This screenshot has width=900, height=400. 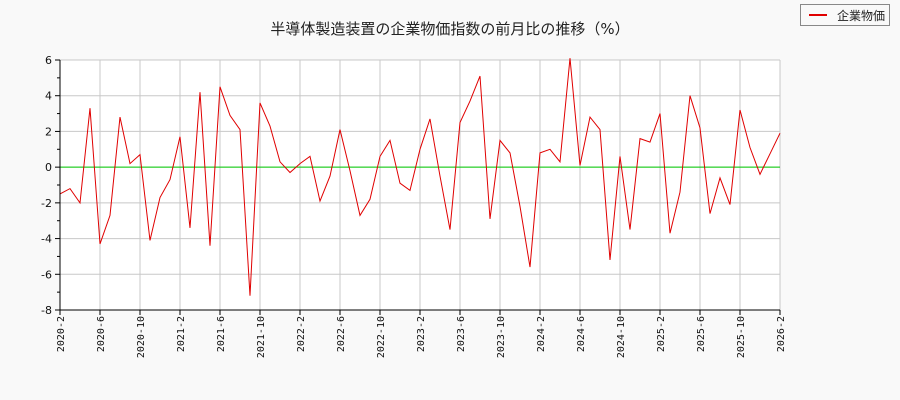 What do you see at coordinates (46, 310) in the screenshot?
I see `y-tick-label: -8` at bounding box center [46, 310].